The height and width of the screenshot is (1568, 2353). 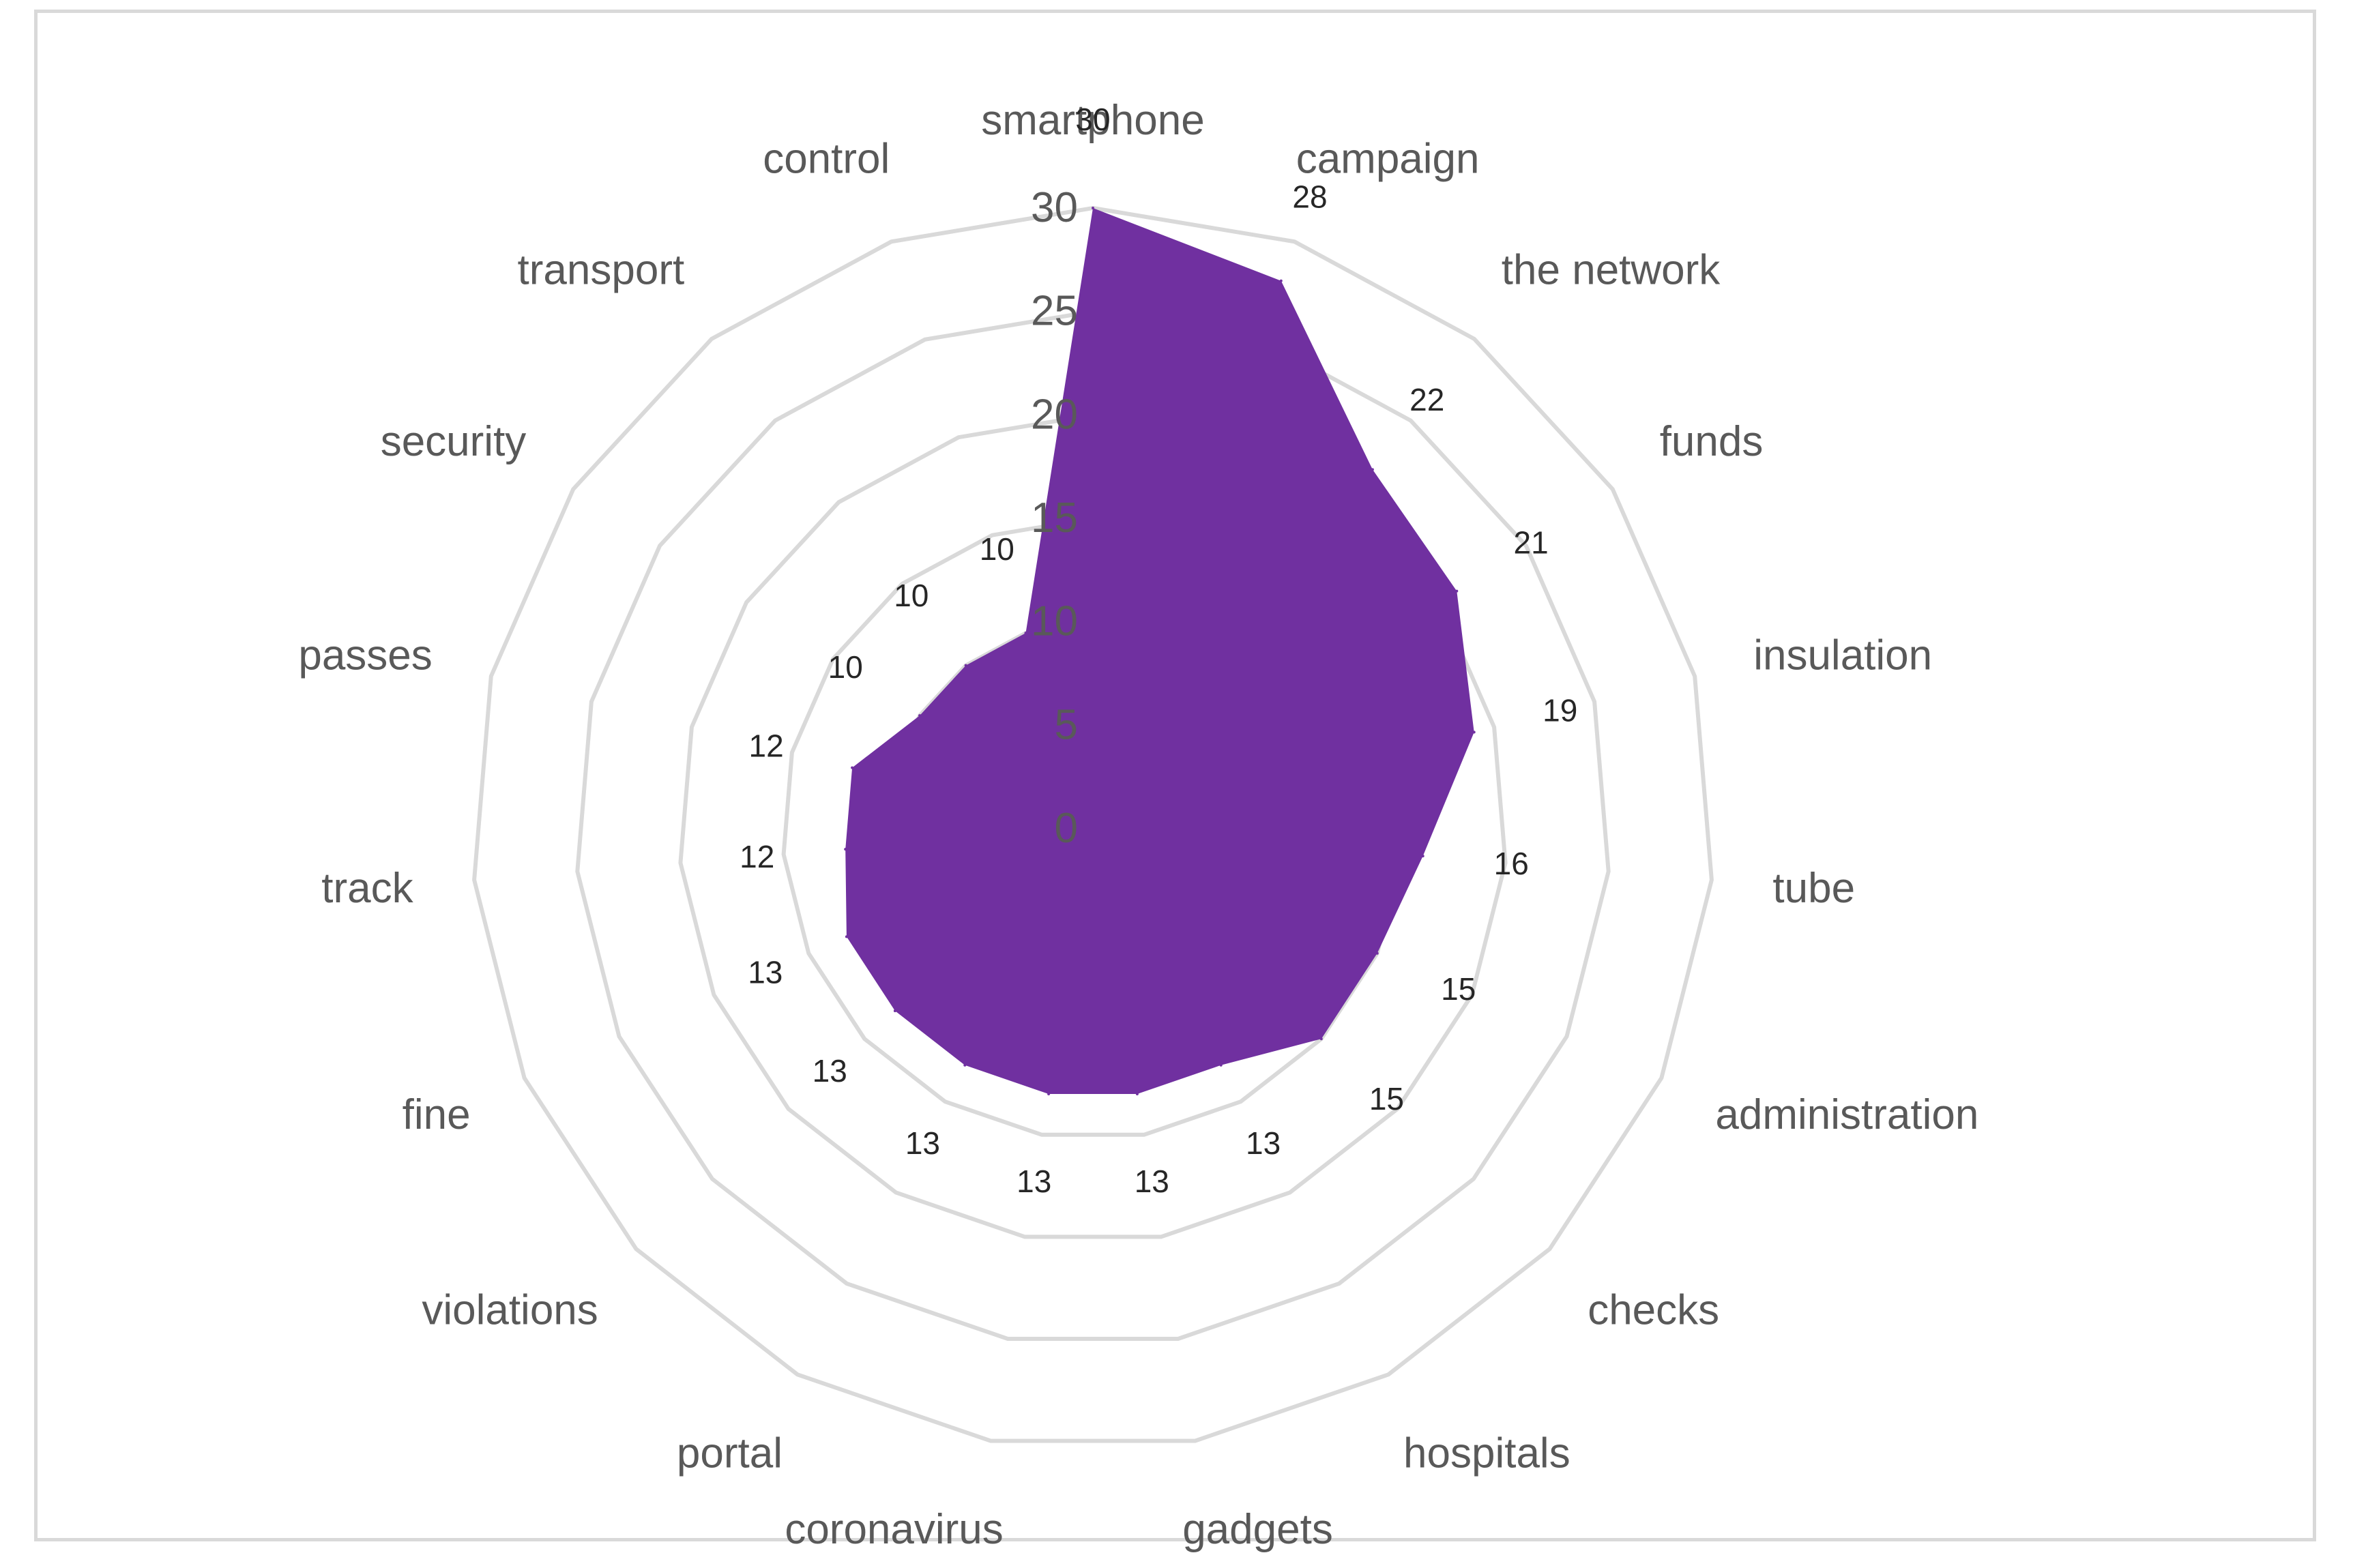 What do you see at coordinates (1813, 888) in the screenshot?
I see `category-label: tube` at bounding box center [1813, 888].